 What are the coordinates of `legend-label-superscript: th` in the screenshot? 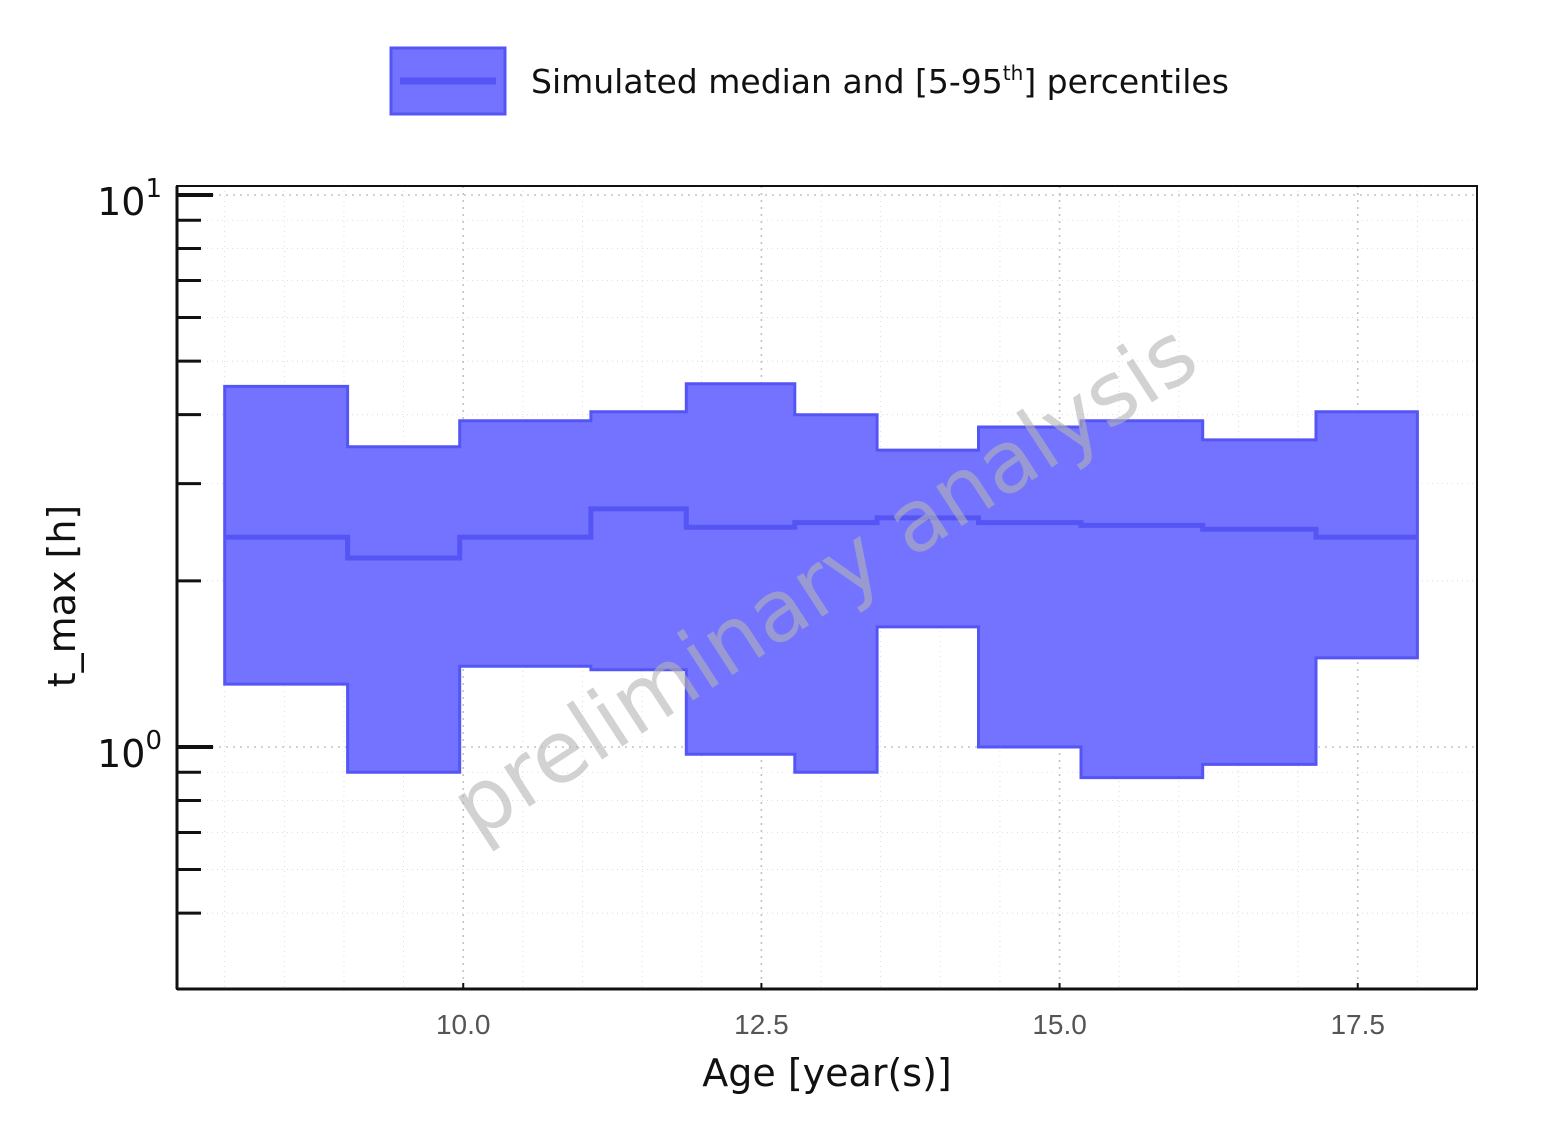 It's located at (1013, 73).